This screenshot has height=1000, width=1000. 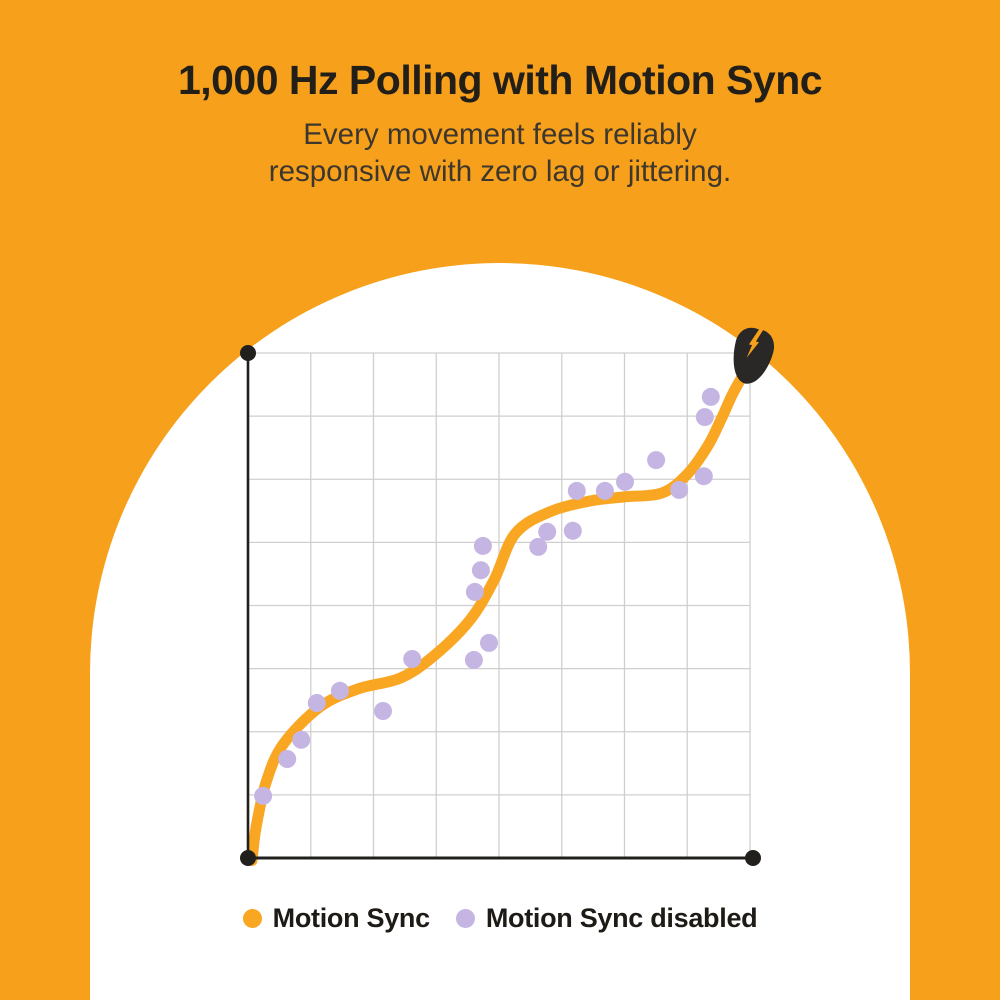 I want to click on motion-sync-disabled-swatch, so click(x=465, y=918).